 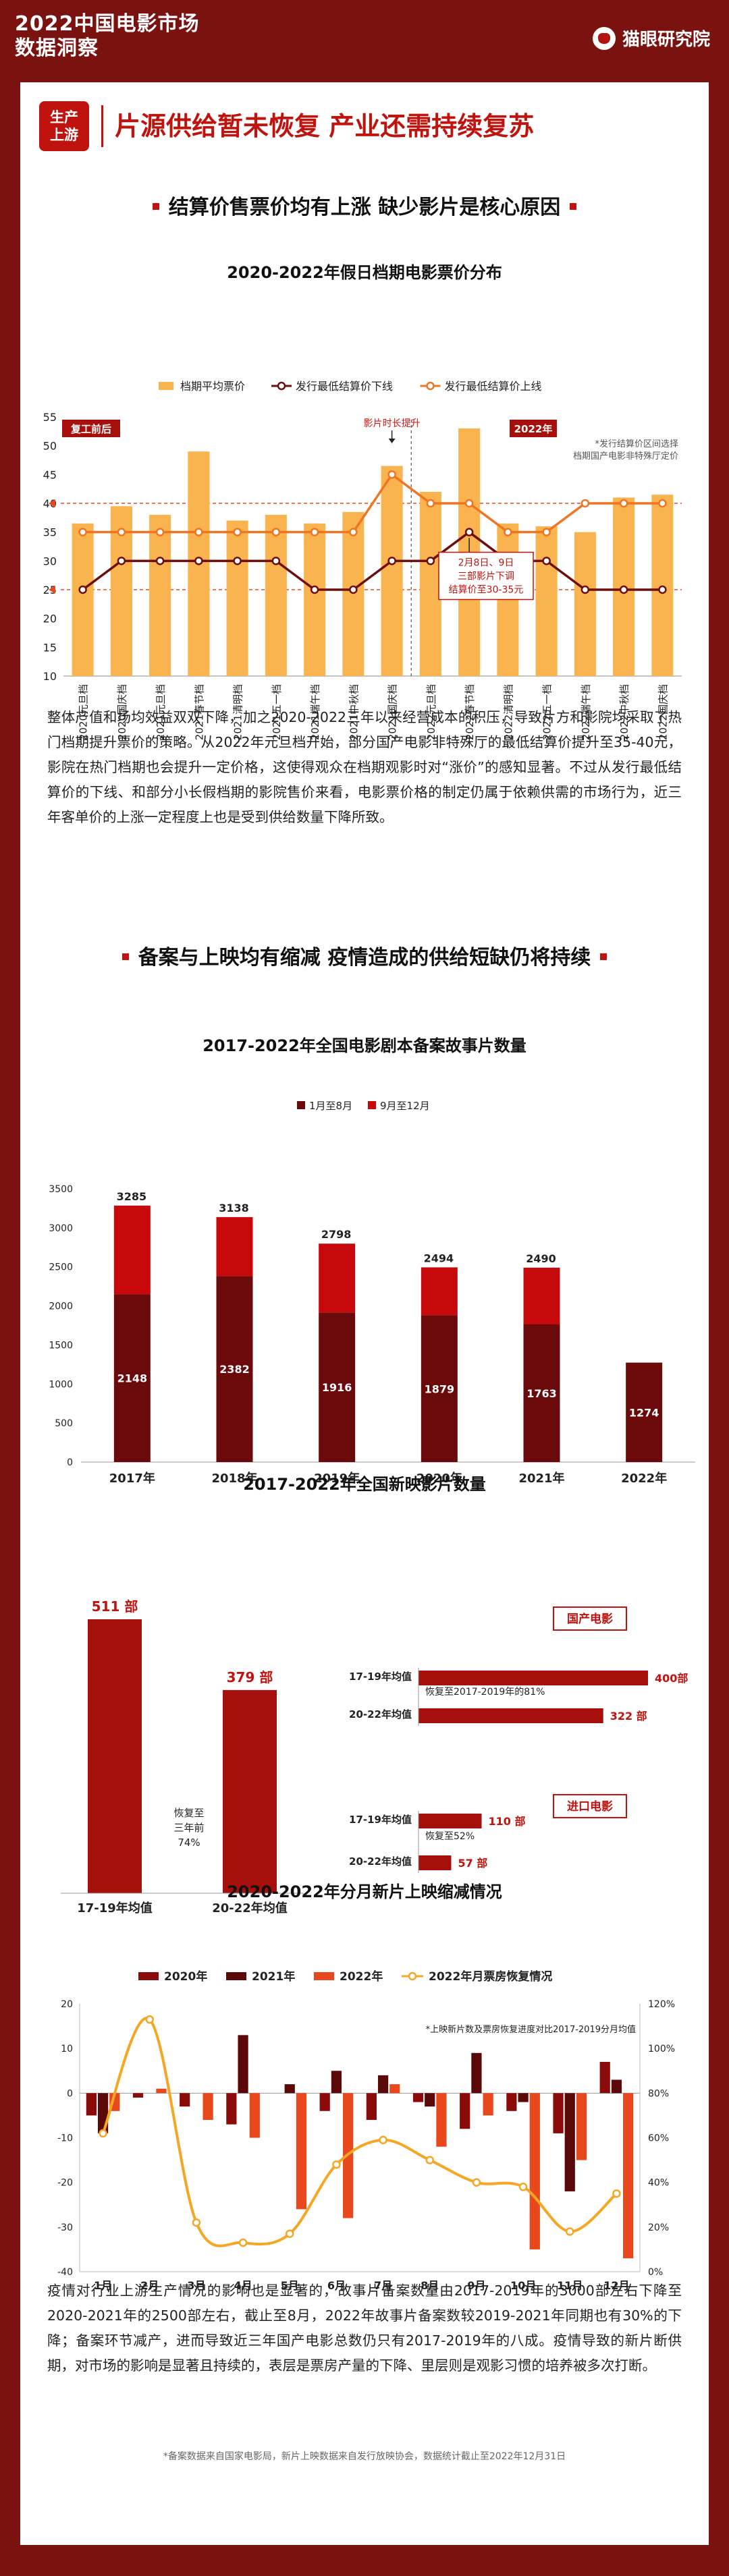 I want to click on annotation-label: 影片时长提升, so click(x=392, y=423).